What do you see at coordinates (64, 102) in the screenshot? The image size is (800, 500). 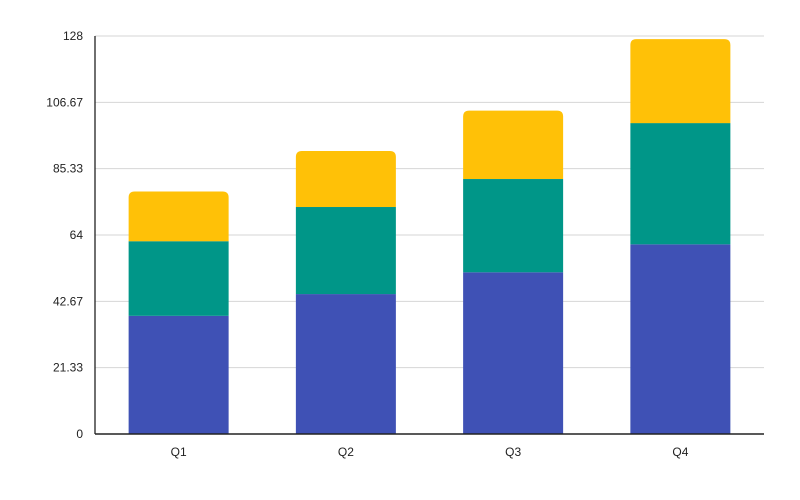 I see `y-tick-label: 106.67` at bounding box center [64, 102].